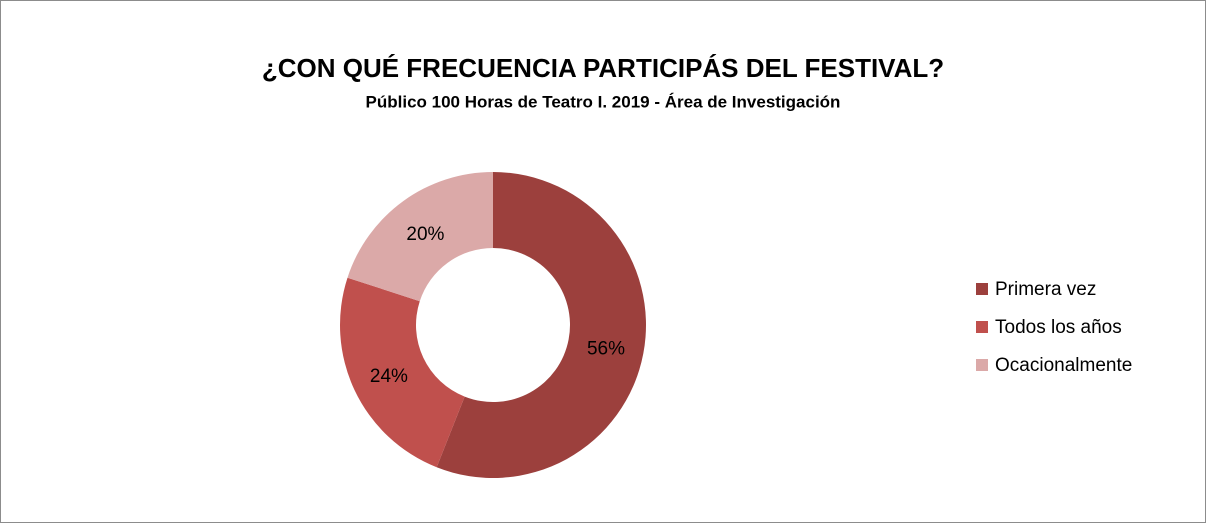 This screenshot has width=1206, height=523. What do you see at coordinates (425, 234) in the screenshot?
I see `data-label: 20%` at bounding box center [425, 234].